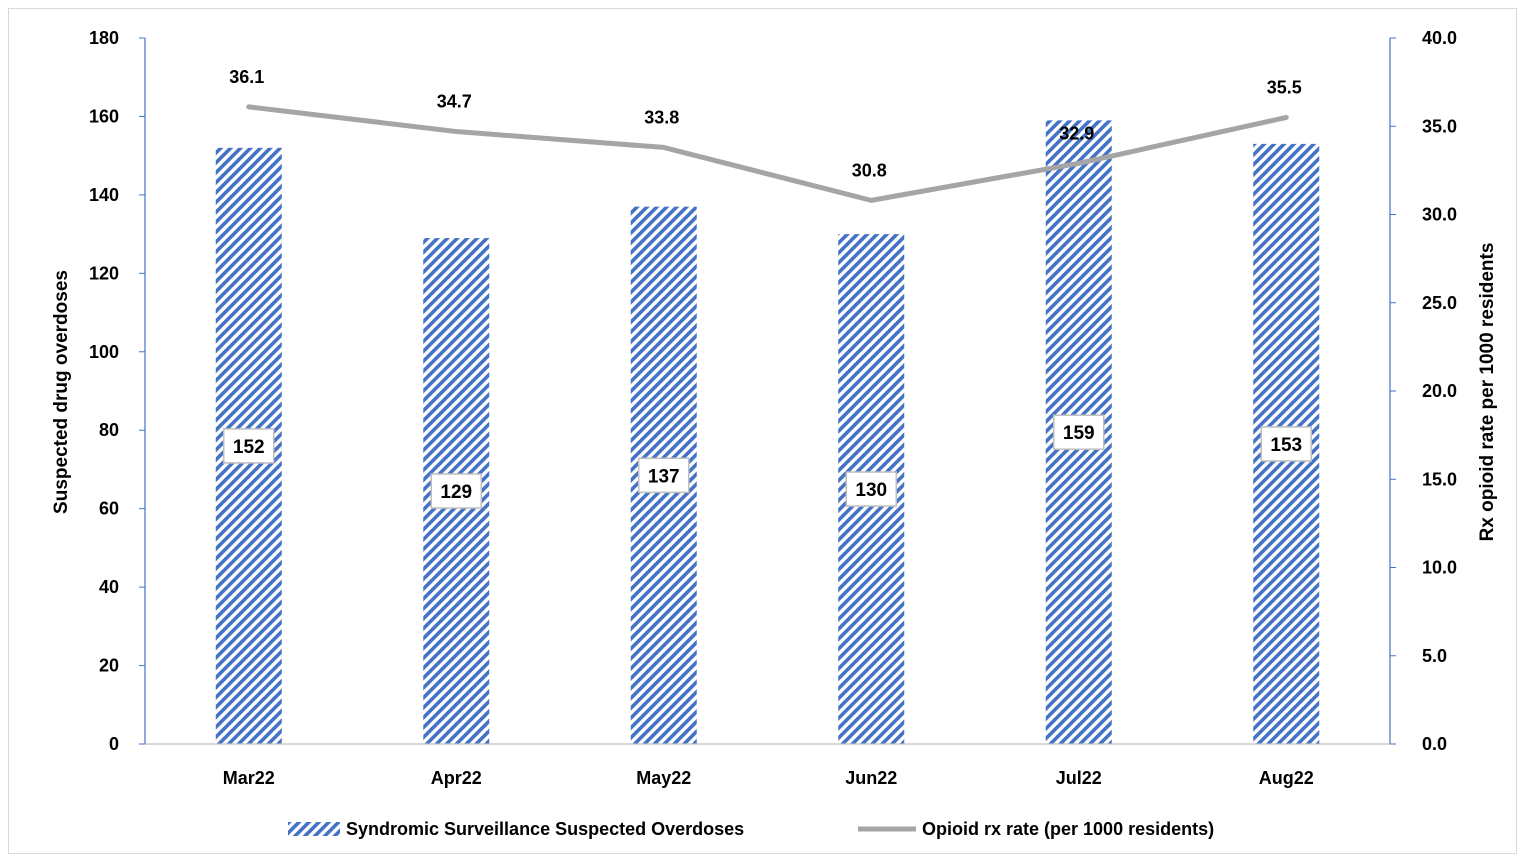 This screenshot has height=860, width=1523. I want to click on legend-label-line: Opioid rx rate (per 1000 residents), so click(1068, 829).